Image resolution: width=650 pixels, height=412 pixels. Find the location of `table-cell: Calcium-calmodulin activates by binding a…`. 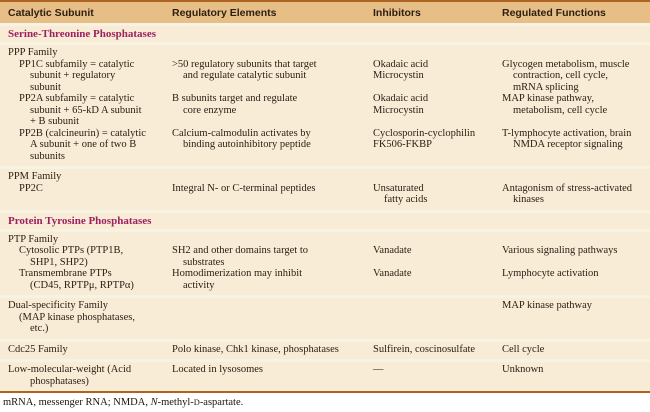

table-cell: Calcium-calmodulin activates by binding a… is located at coordinates (272, 145).